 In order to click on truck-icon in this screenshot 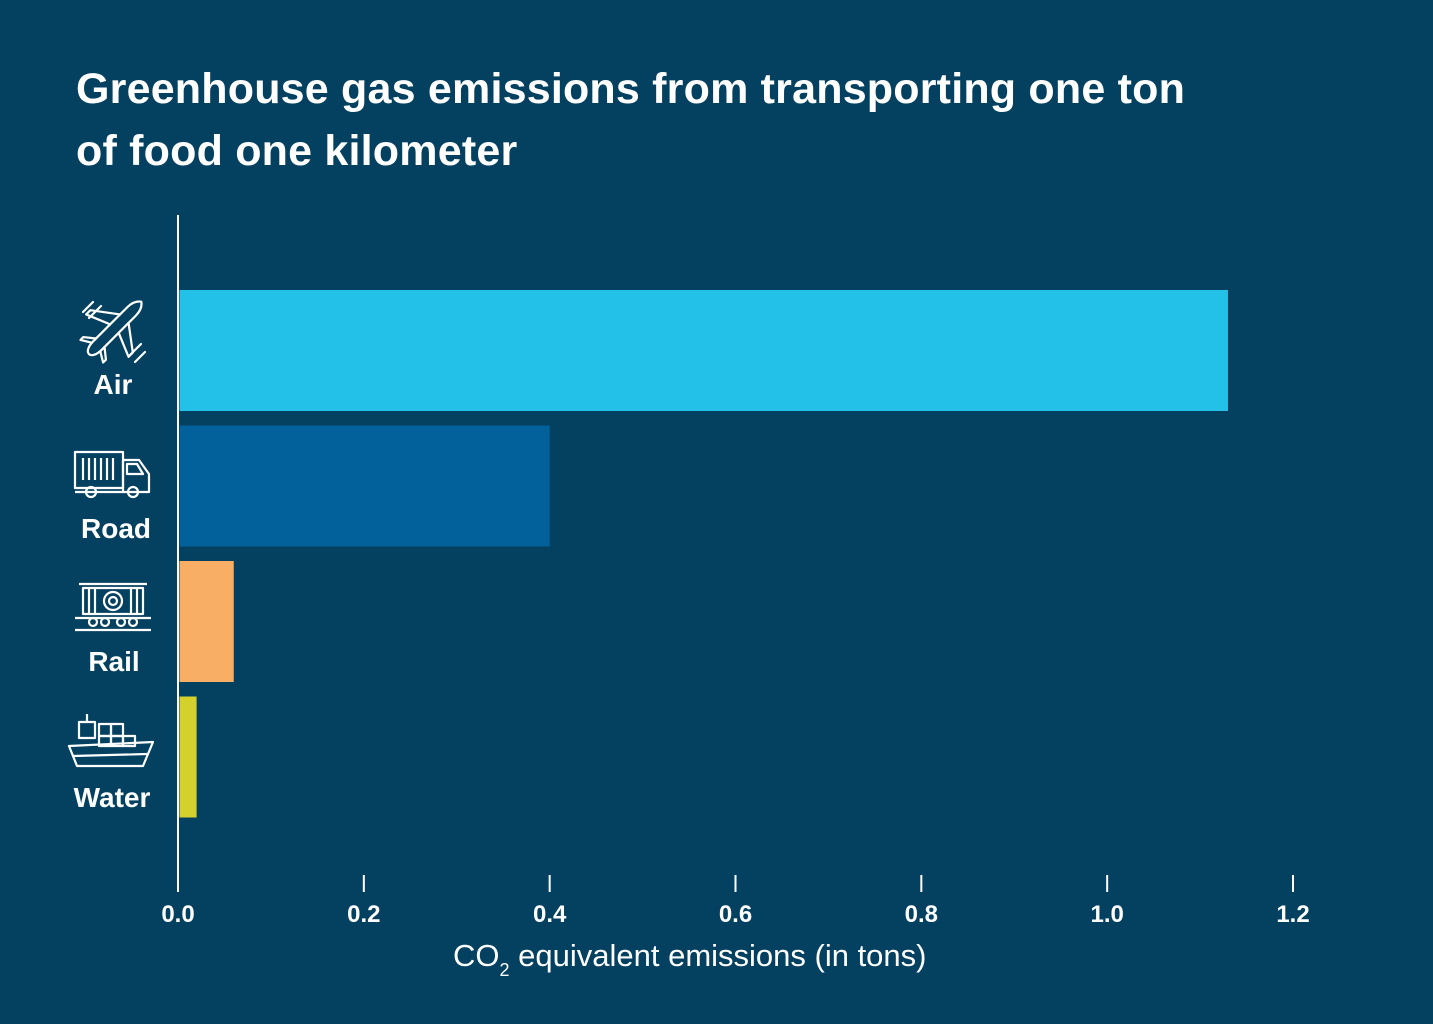, I will do `click(112, 474)`.